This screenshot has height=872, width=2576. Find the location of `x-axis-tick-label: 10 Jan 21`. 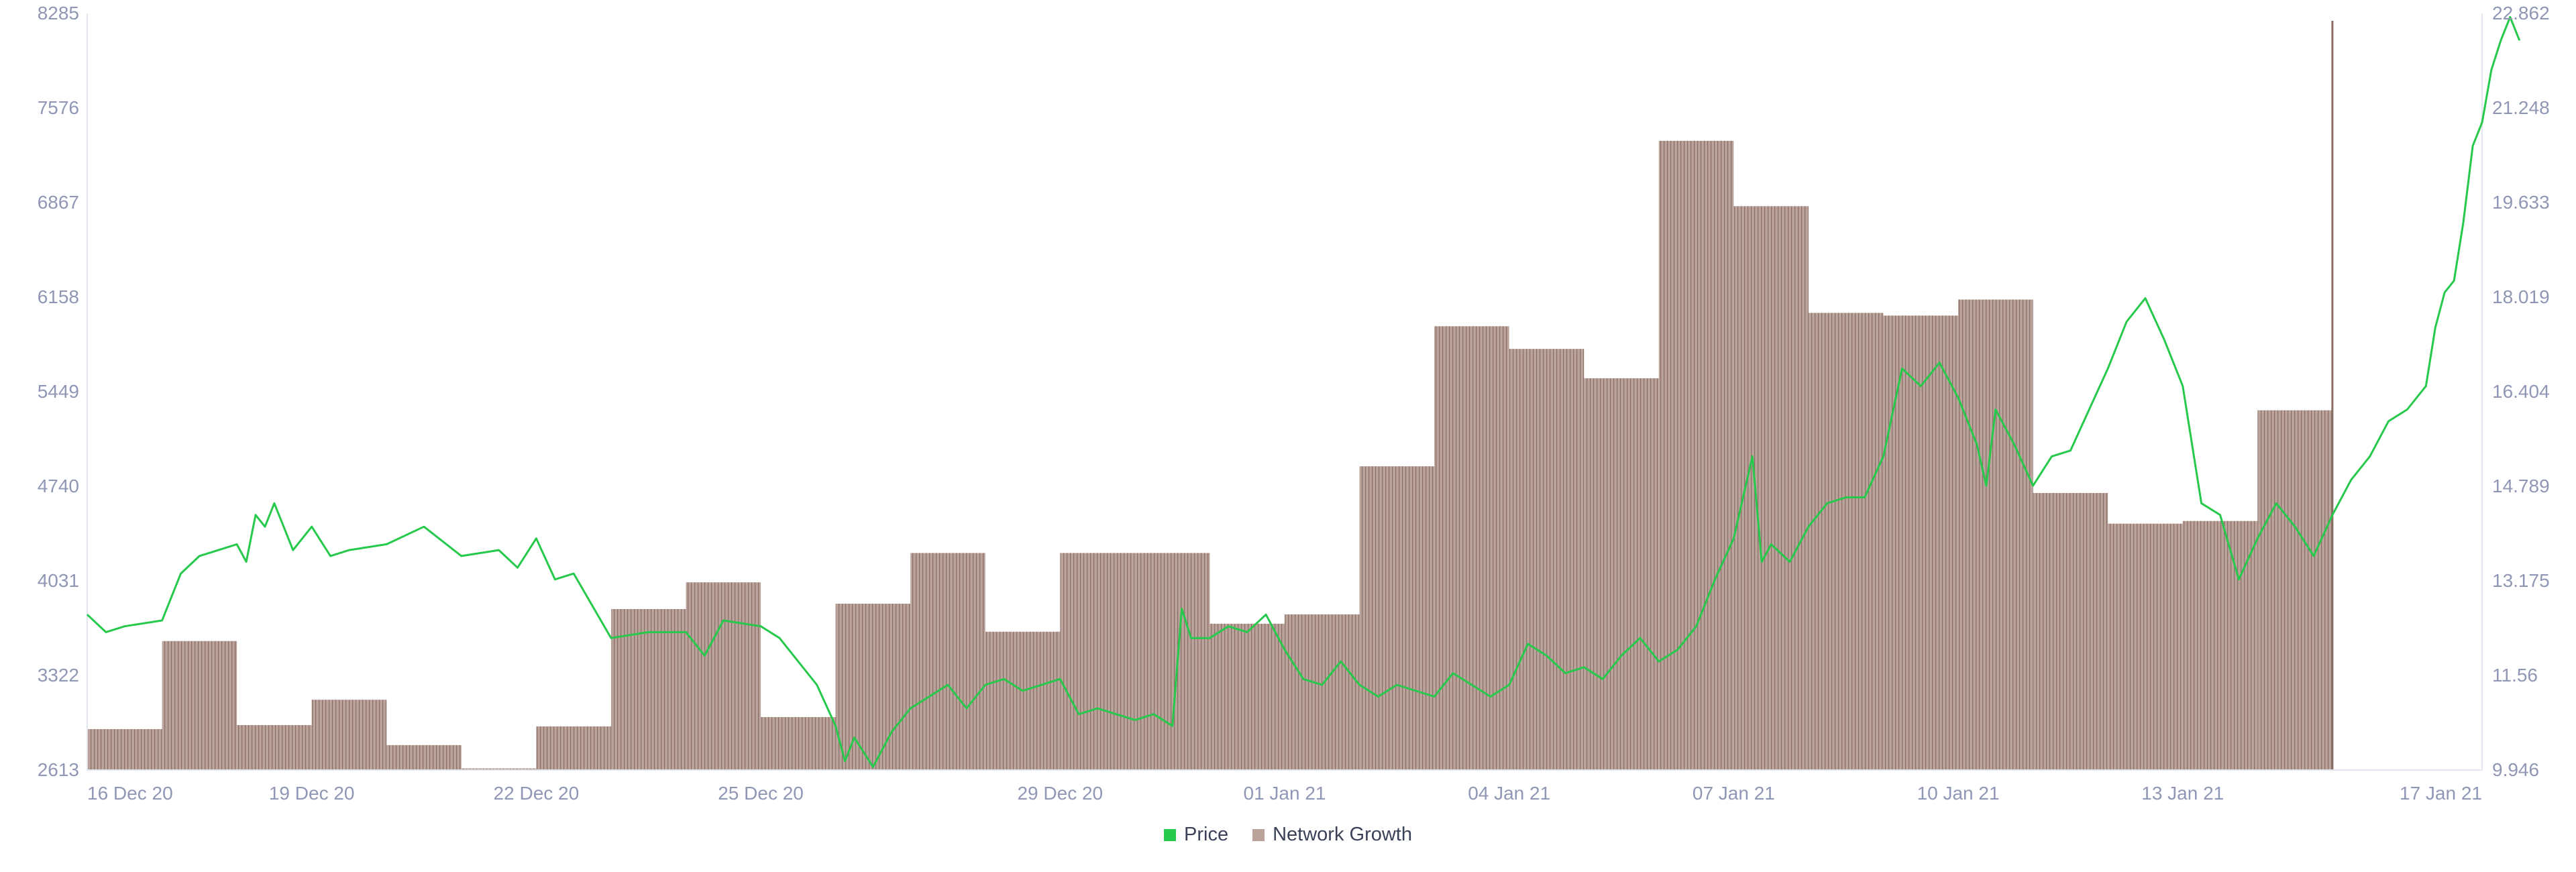

x-axis-tick-label: 10 Jan 21 is located at coordinates (1958, 793).